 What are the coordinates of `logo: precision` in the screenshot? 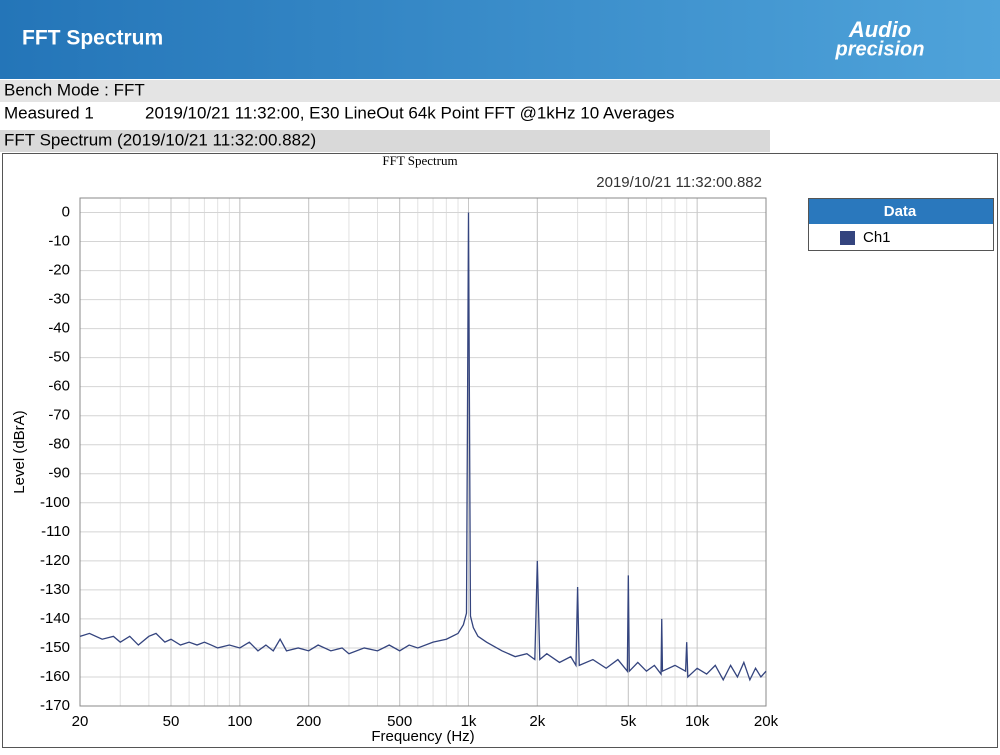 It's located at (880, 49).